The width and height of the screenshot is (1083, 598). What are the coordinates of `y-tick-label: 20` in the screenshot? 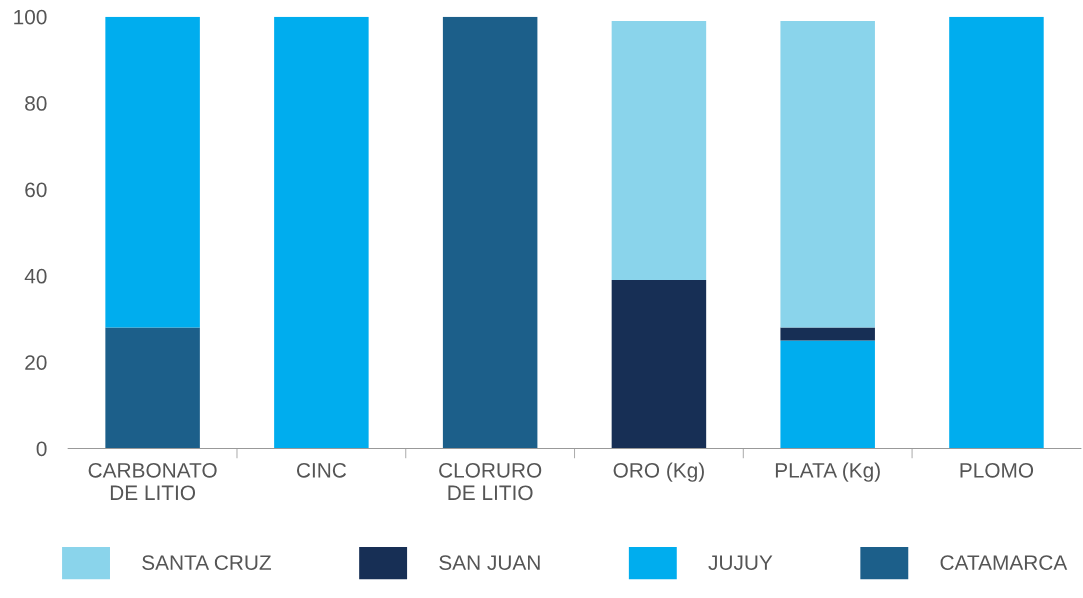 It's located at (36, 362).